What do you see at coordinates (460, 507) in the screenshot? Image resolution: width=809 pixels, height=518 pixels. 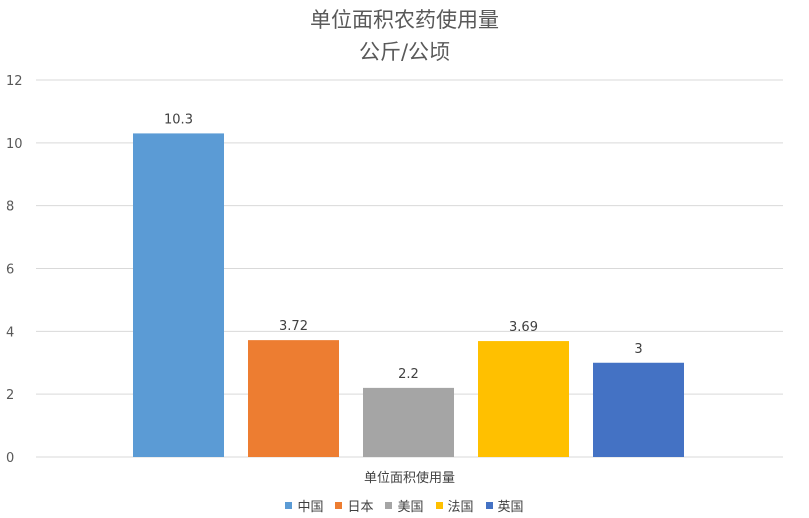 I see `legend-label: 法国` at bounding box center [460, 507].